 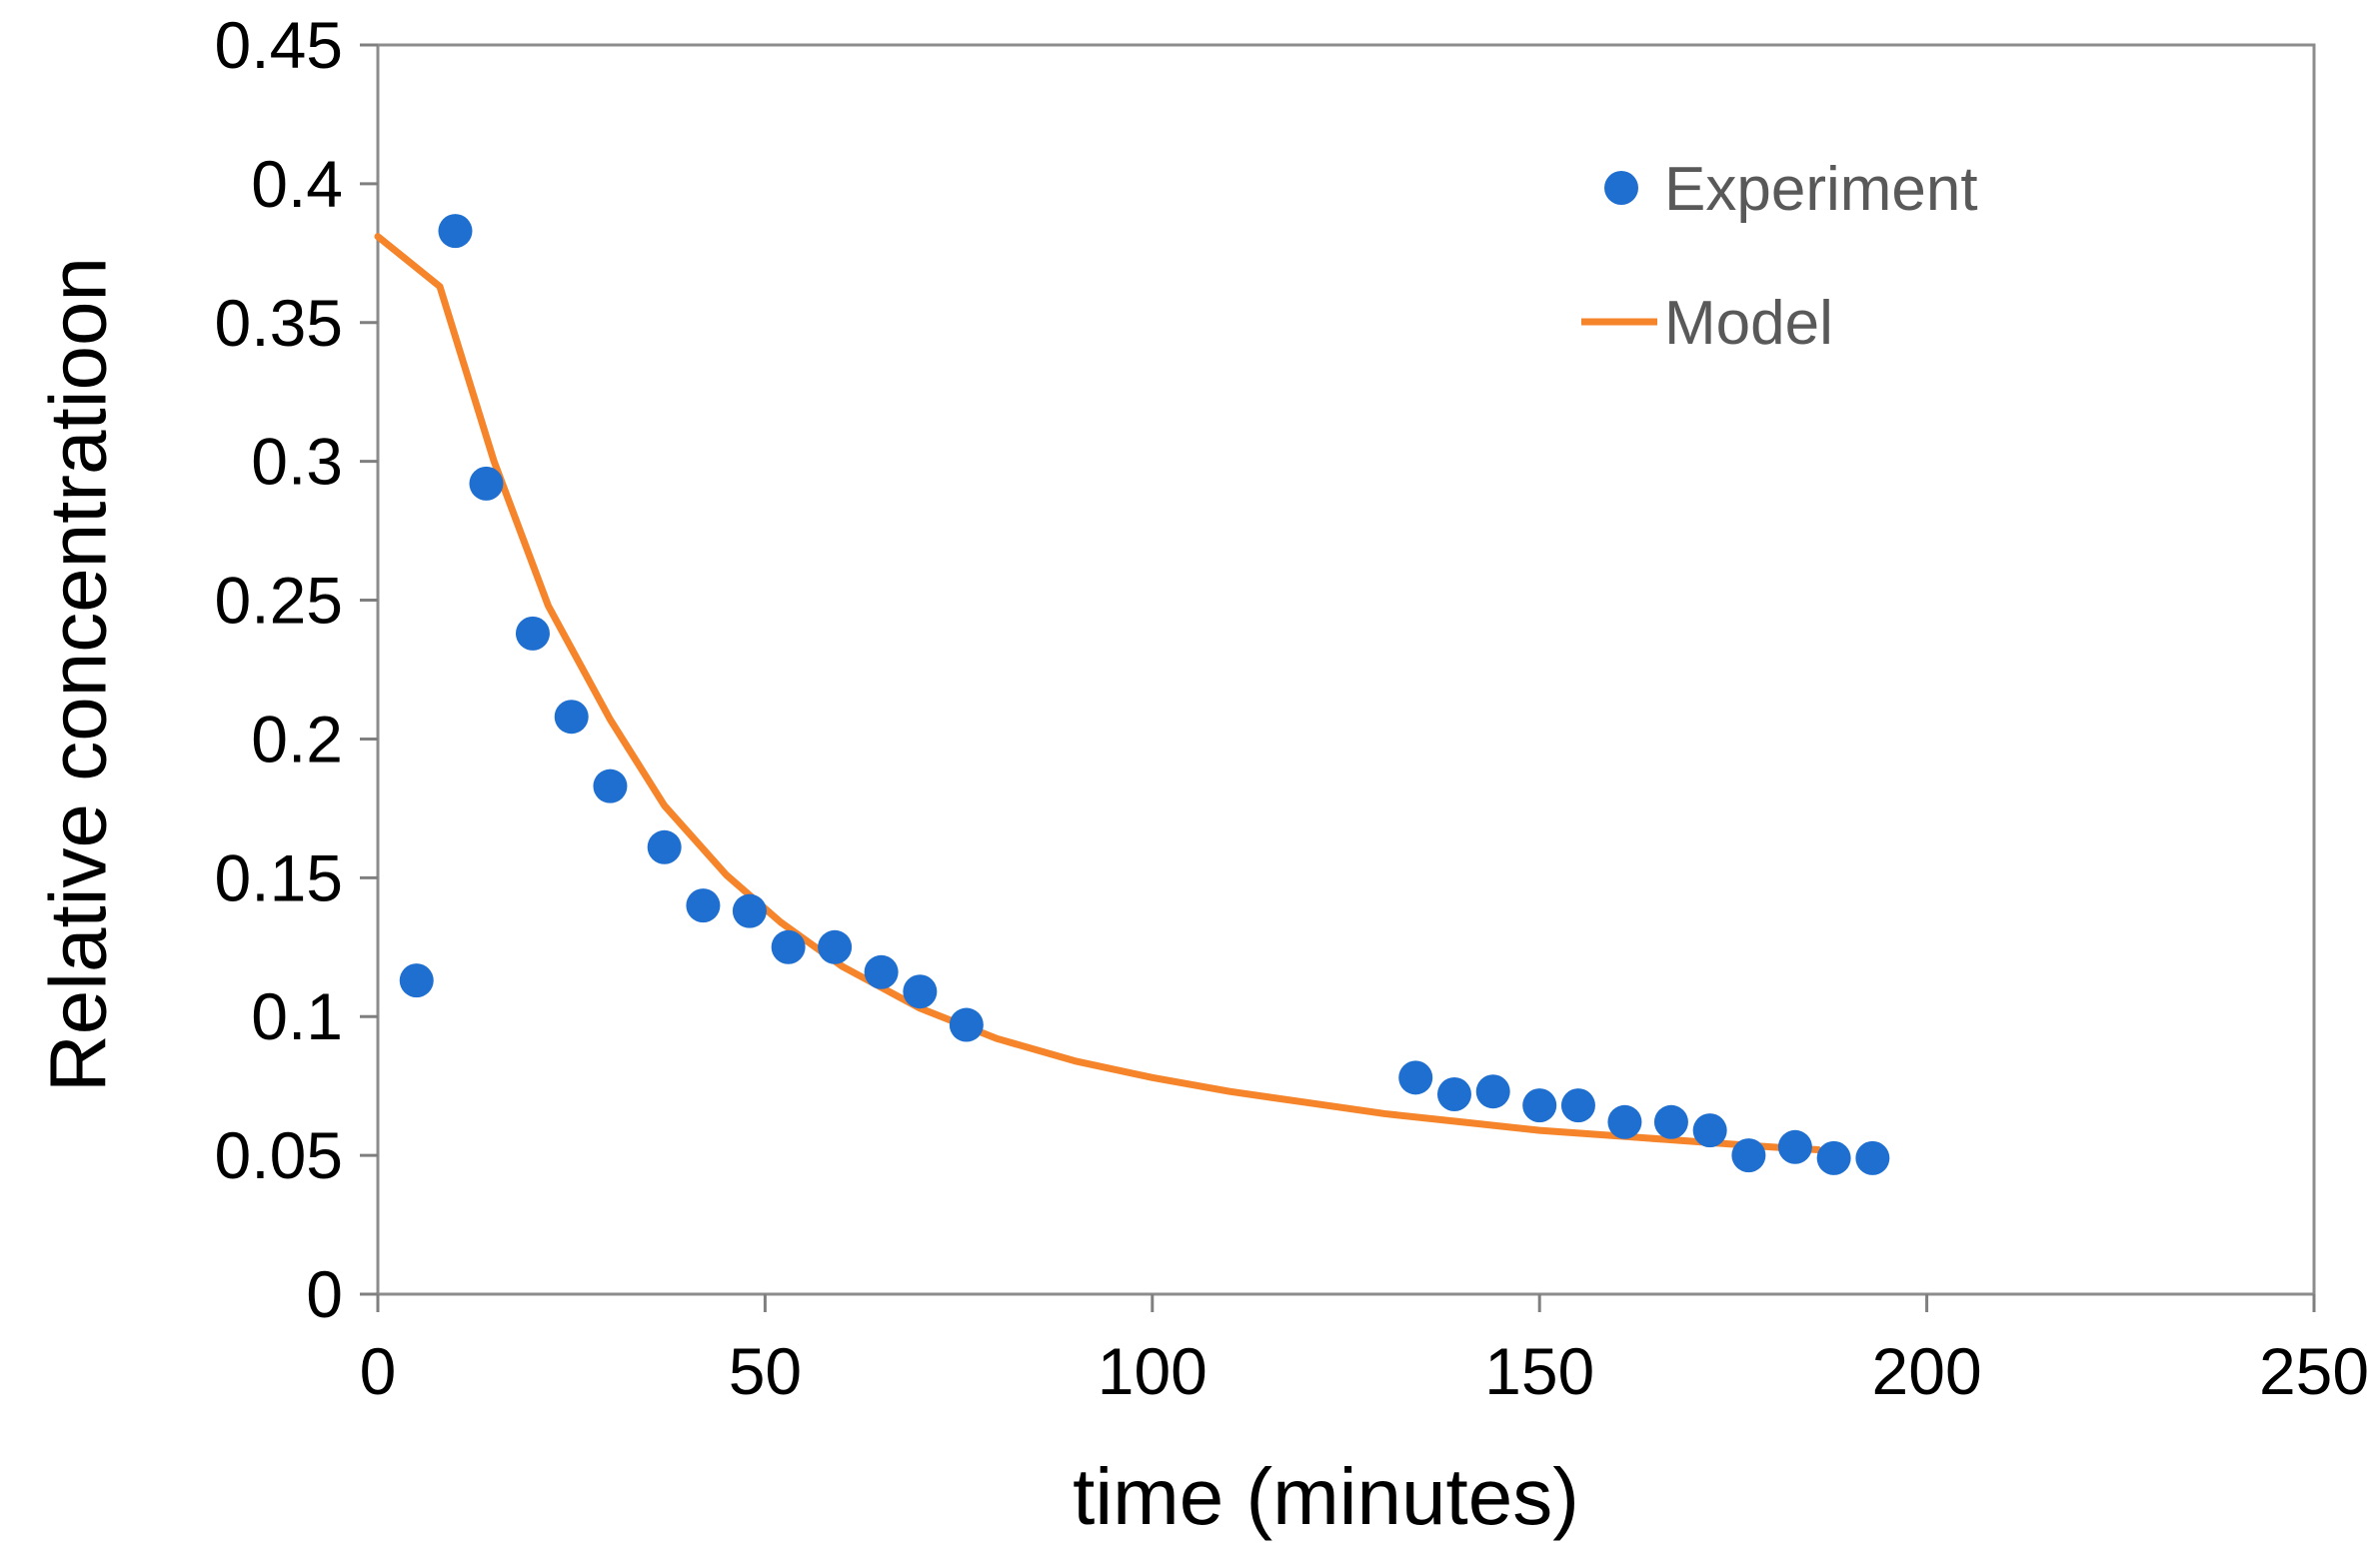 What do you see at coordinates (1364, 1351) in the screenshot?
I see `x-axis-ticks: 0 50 100 150 200 250` at bounding box center [1364, 1351].